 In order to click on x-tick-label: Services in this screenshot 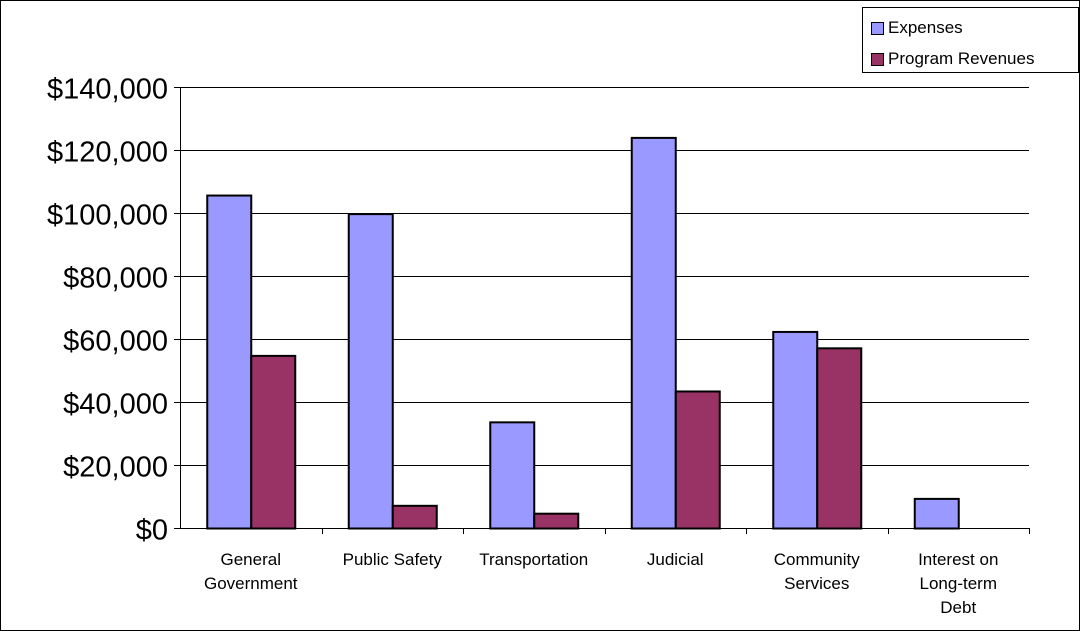, I will do `click(816, 583)`.